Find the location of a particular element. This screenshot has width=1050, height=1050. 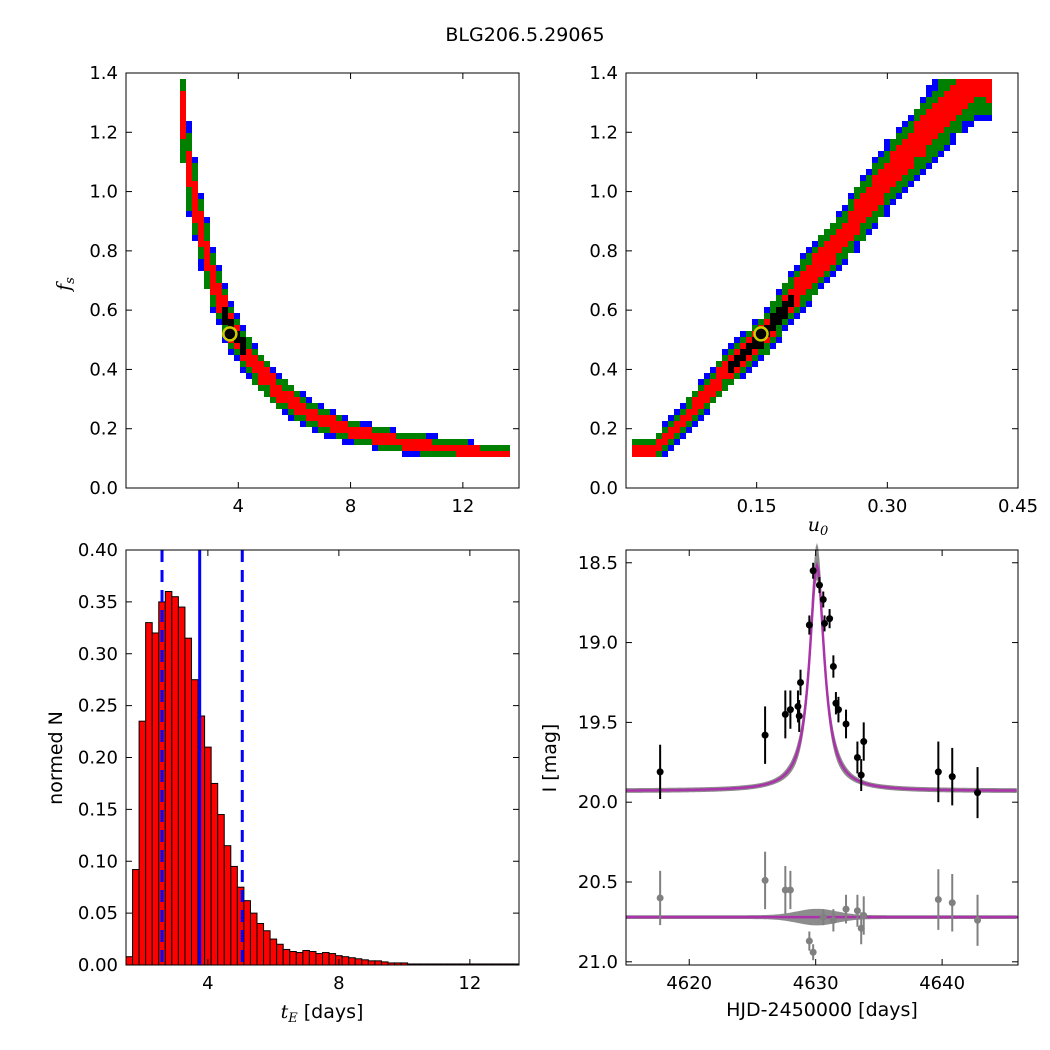

p2-y-tick-label: 0.6 is located at coordinates (603, 310).